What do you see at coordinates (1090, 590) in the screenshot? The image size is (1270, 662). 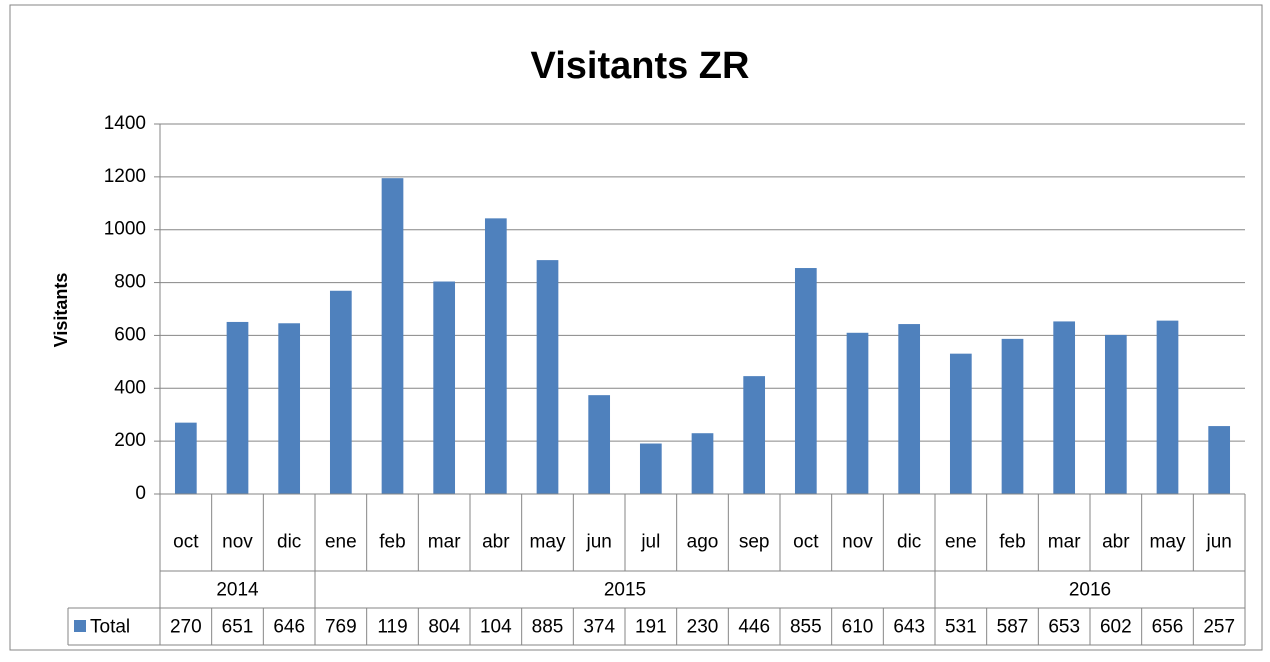 I see `group-label: 2016` at bounding box center [1090, 590].